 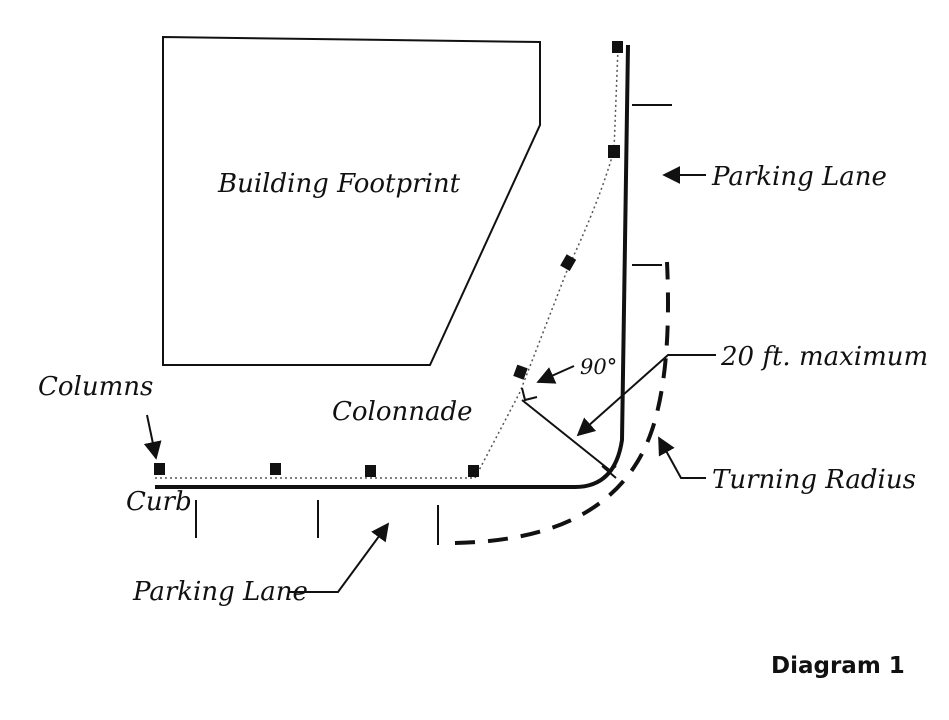 What do you see at coordinates (814, 480) in the screenshot?
I see `turning-radius-label: Turning Radius` at bounding box center [814, 480].